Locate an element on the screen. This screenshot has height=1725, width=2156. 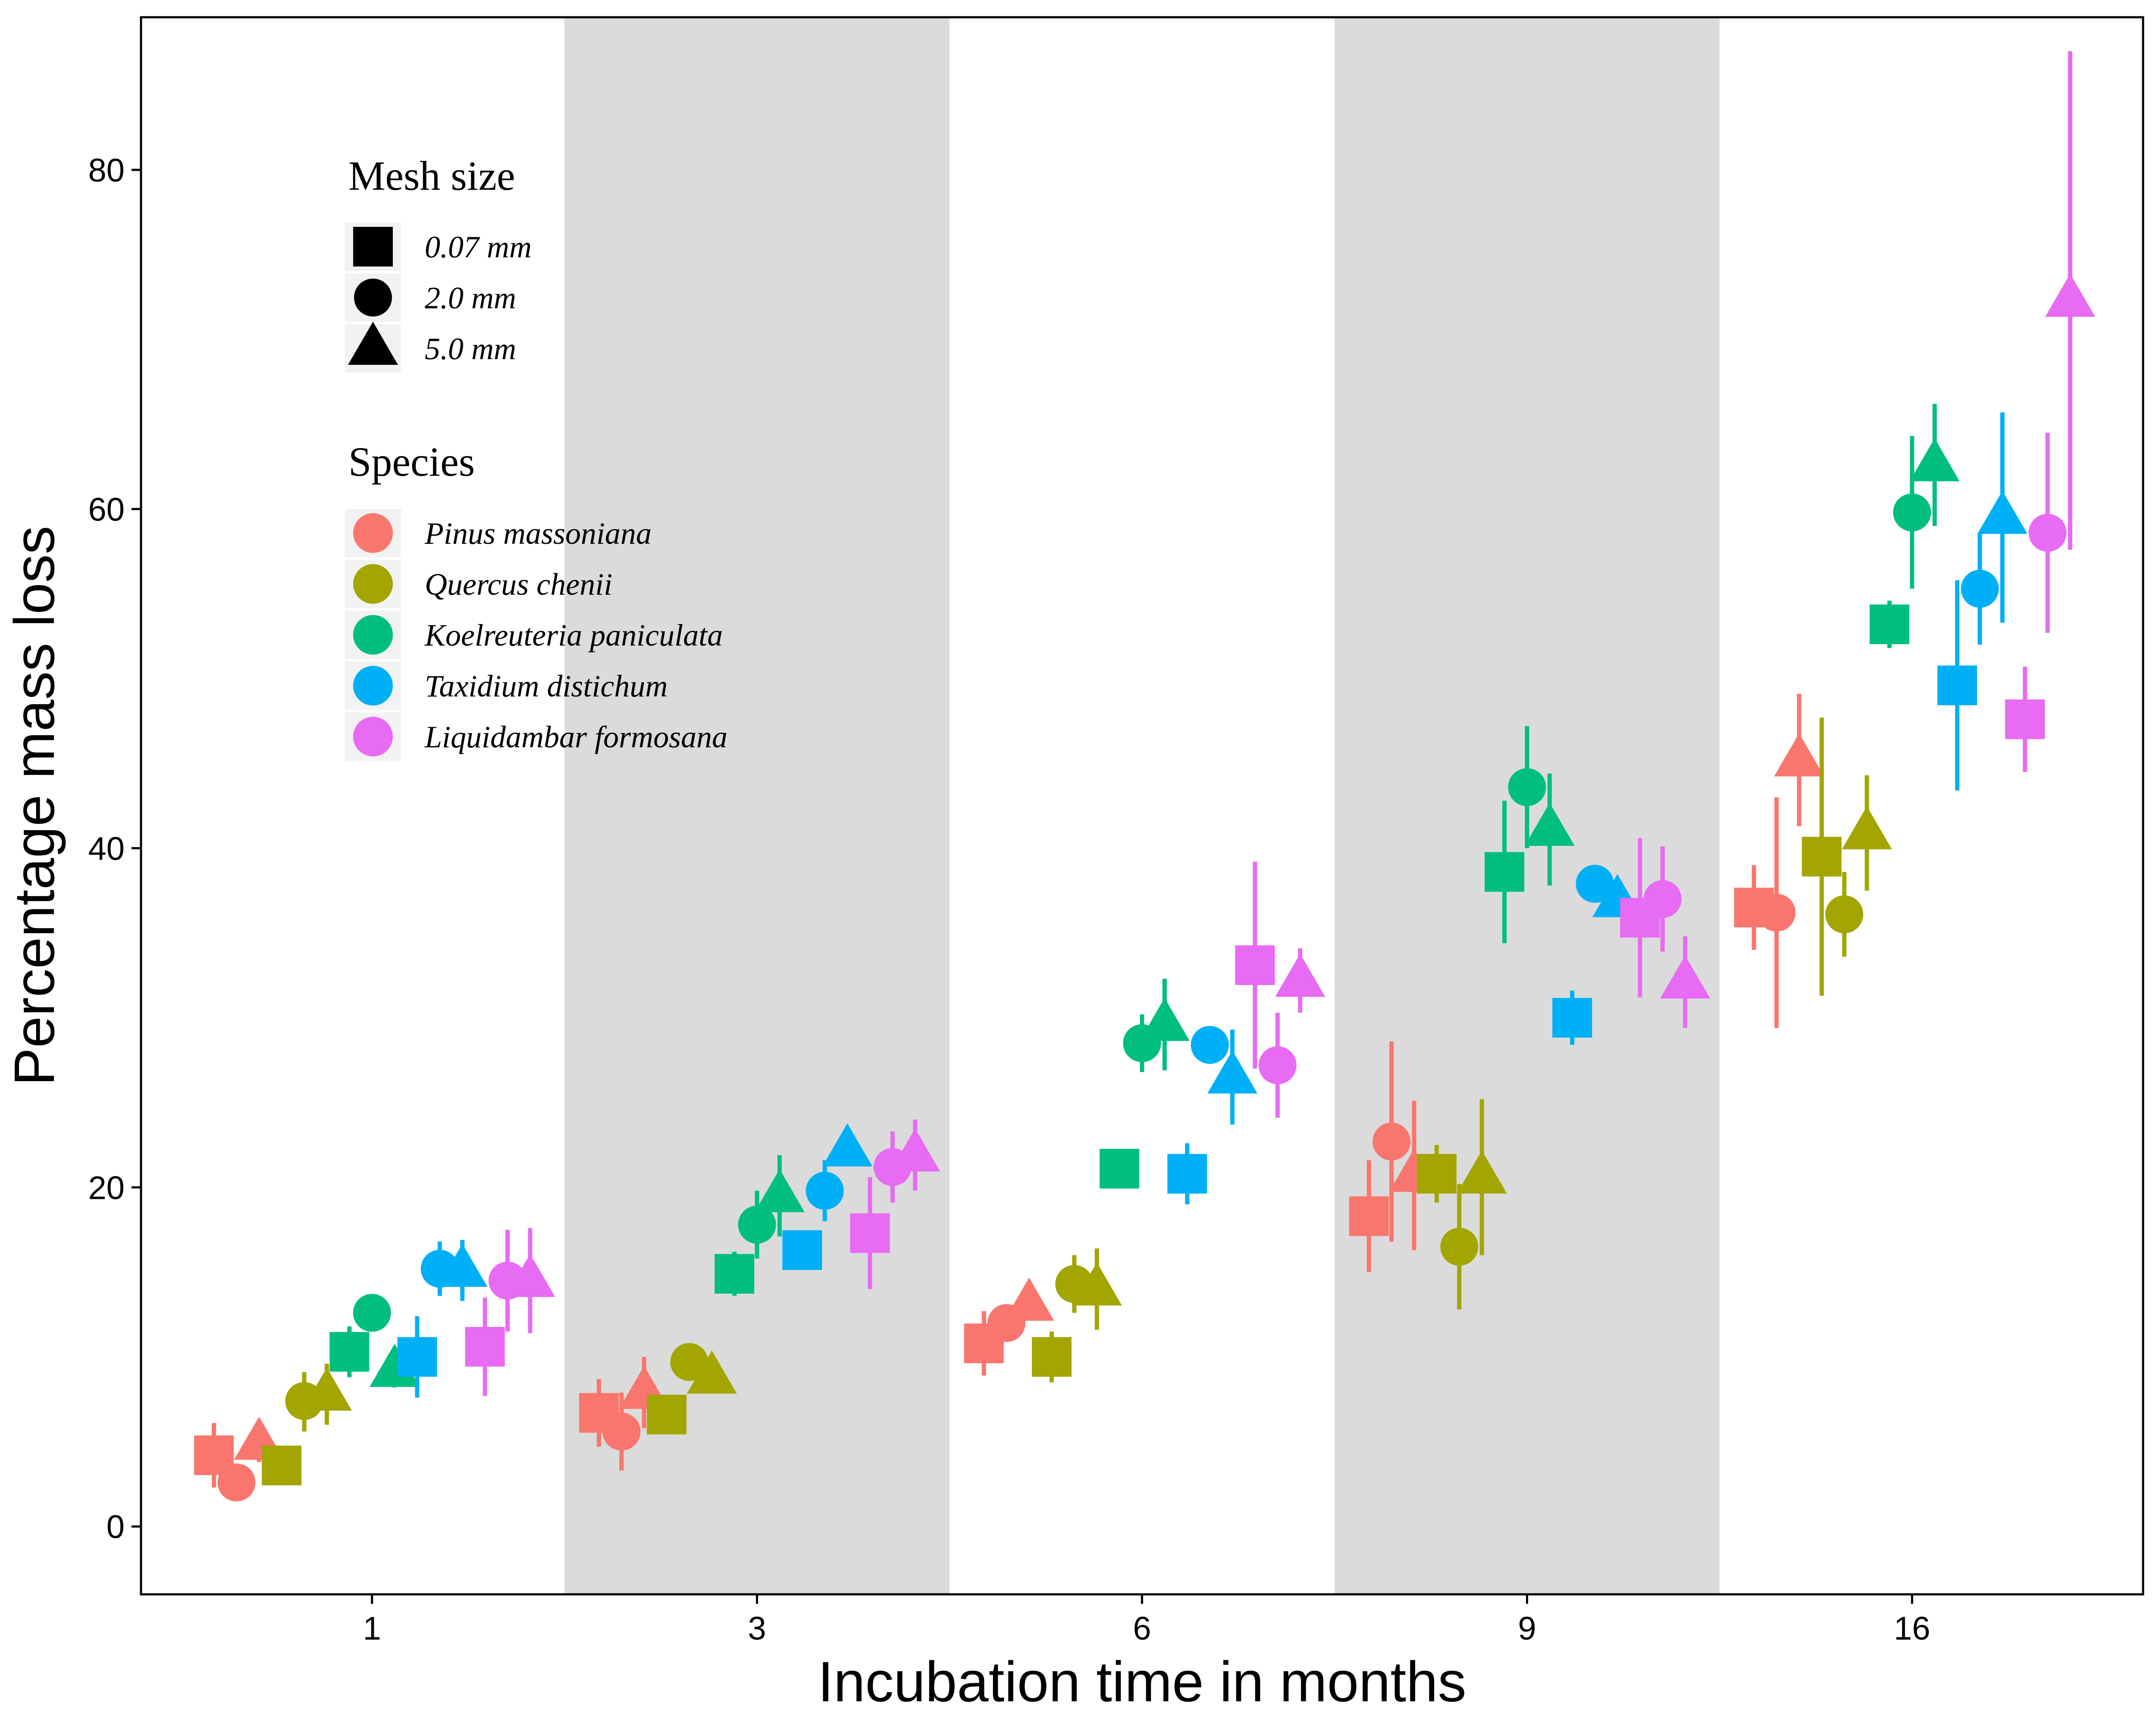
point-taxidium-distichum-0-07-mm-m16 is located at coordinates (1957, 686).